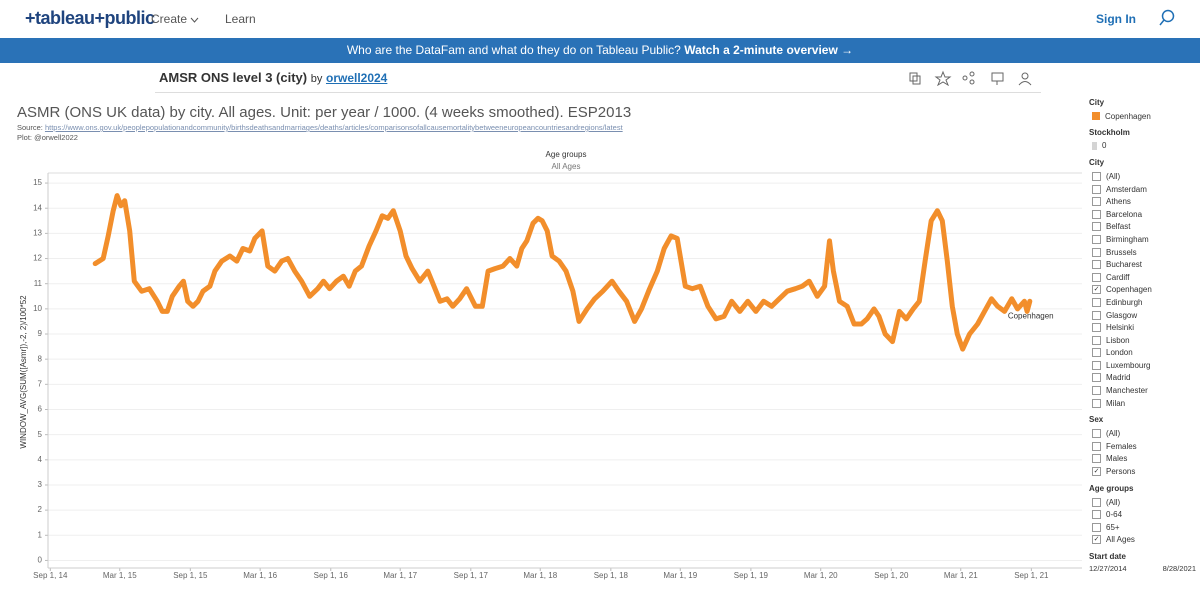 This screenshot has width=1200, height=589. I want to click on x-tick-label: Mar 1, 19, so click(680, 575).